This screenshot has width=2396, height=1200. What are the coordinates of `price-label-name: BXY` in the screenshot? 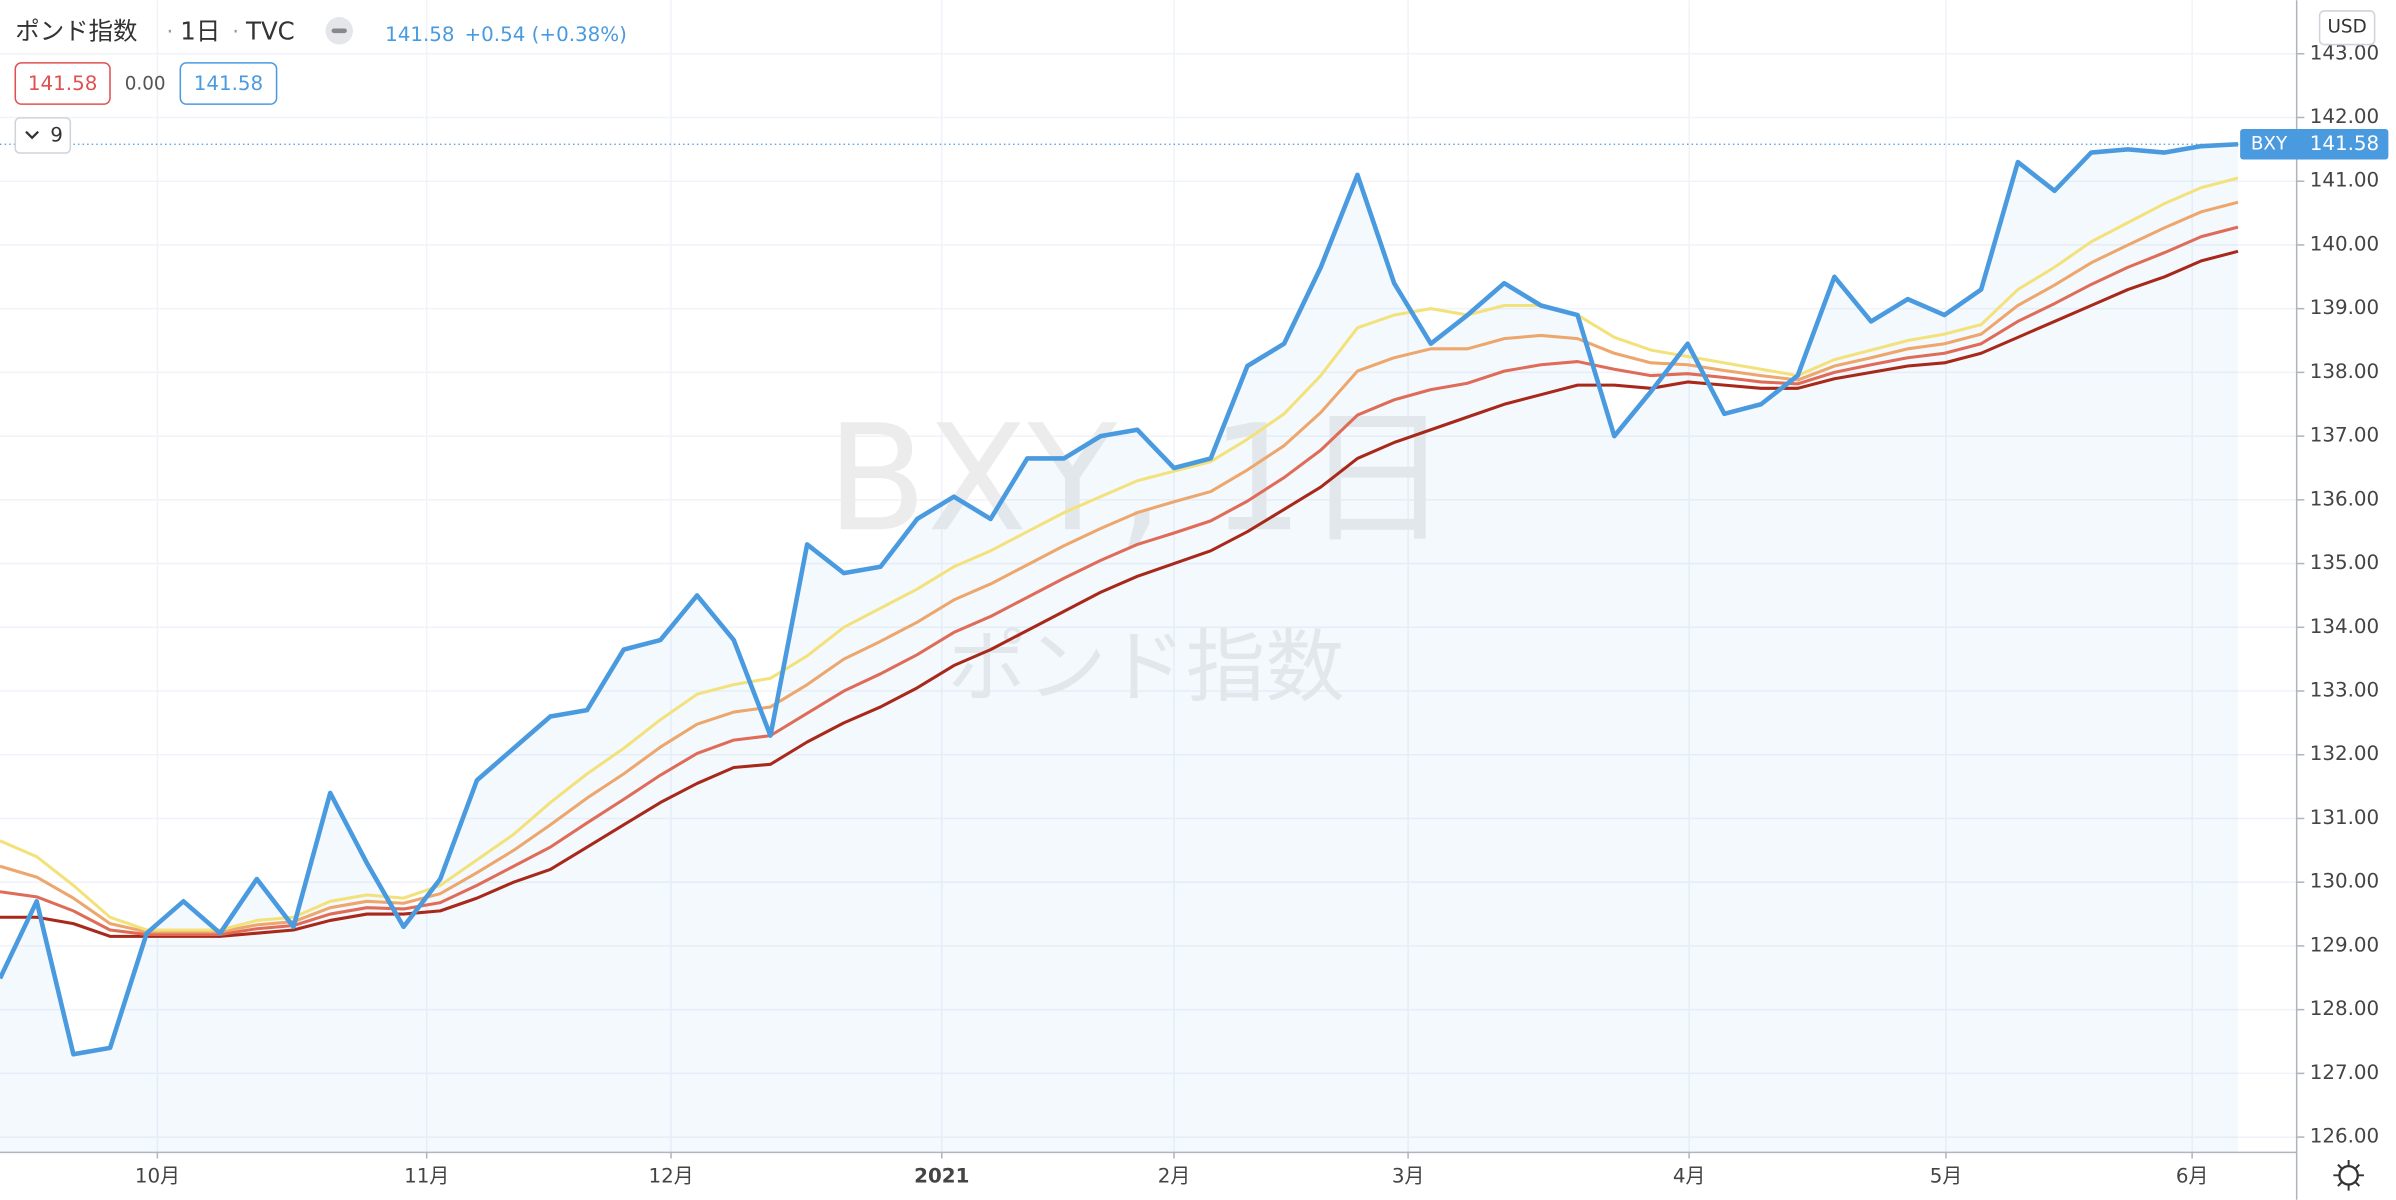 It's located at (2269, 143).